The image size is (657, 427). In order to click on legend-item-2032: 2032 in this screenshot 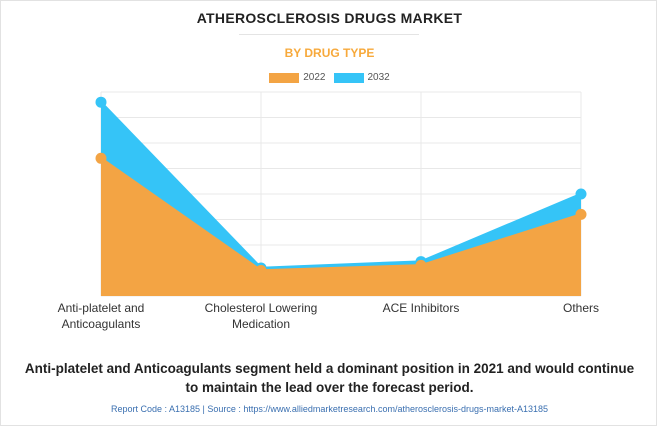, I will do `click(361, 77)`.